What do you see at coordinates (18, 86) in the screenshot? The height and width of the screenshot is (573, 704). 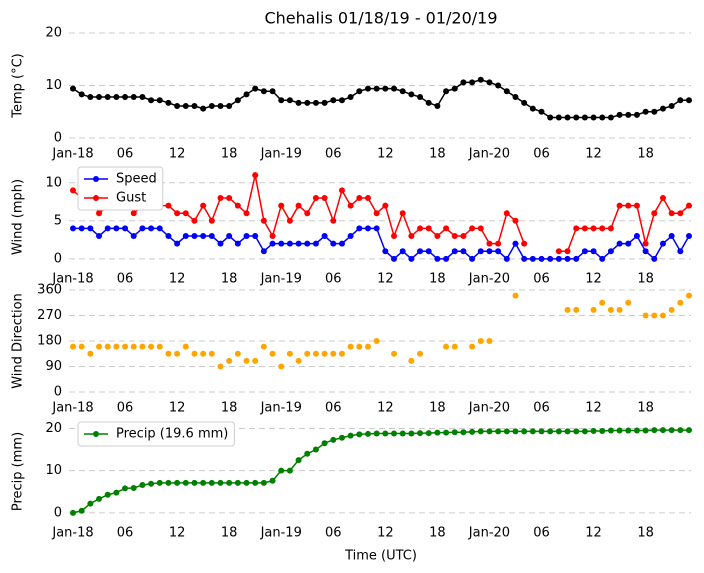 I see `y-axis-label: Temp (°C)` at bounding box center [18, 86].